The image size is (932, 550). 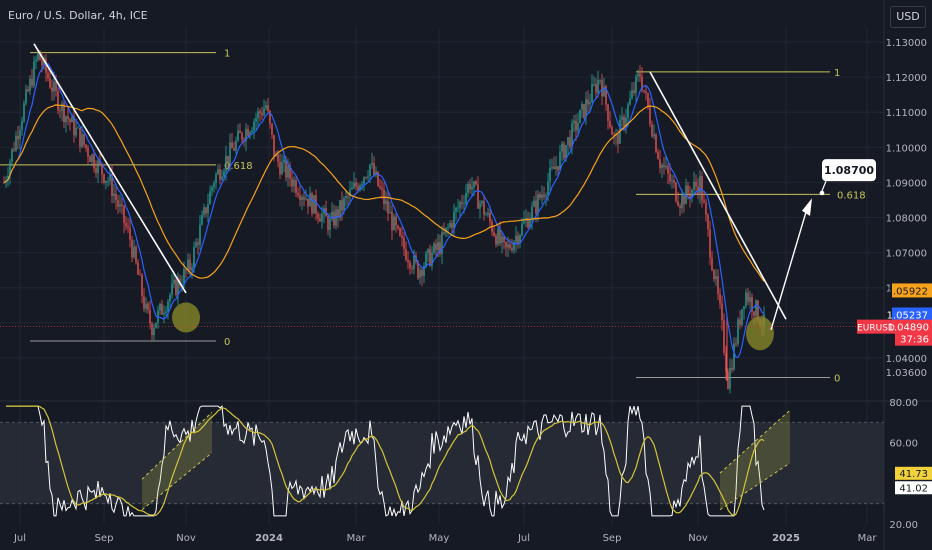 What do you see at coordinates (912, 290) in the screenshot?
I see `price-label-ma-slow-bg` at bounding box center [912, 290].